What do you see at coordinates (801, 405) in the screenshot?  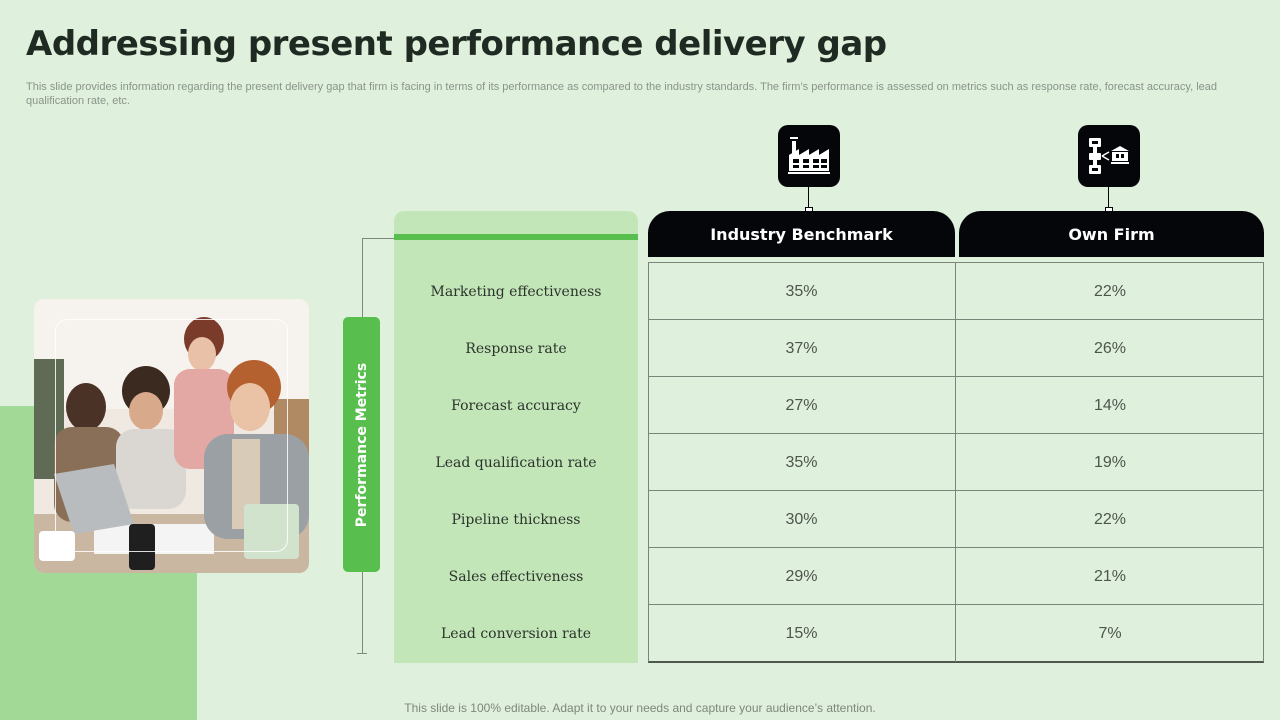 I see `benchmark-value: 27%` at bounding box center [801, 405].